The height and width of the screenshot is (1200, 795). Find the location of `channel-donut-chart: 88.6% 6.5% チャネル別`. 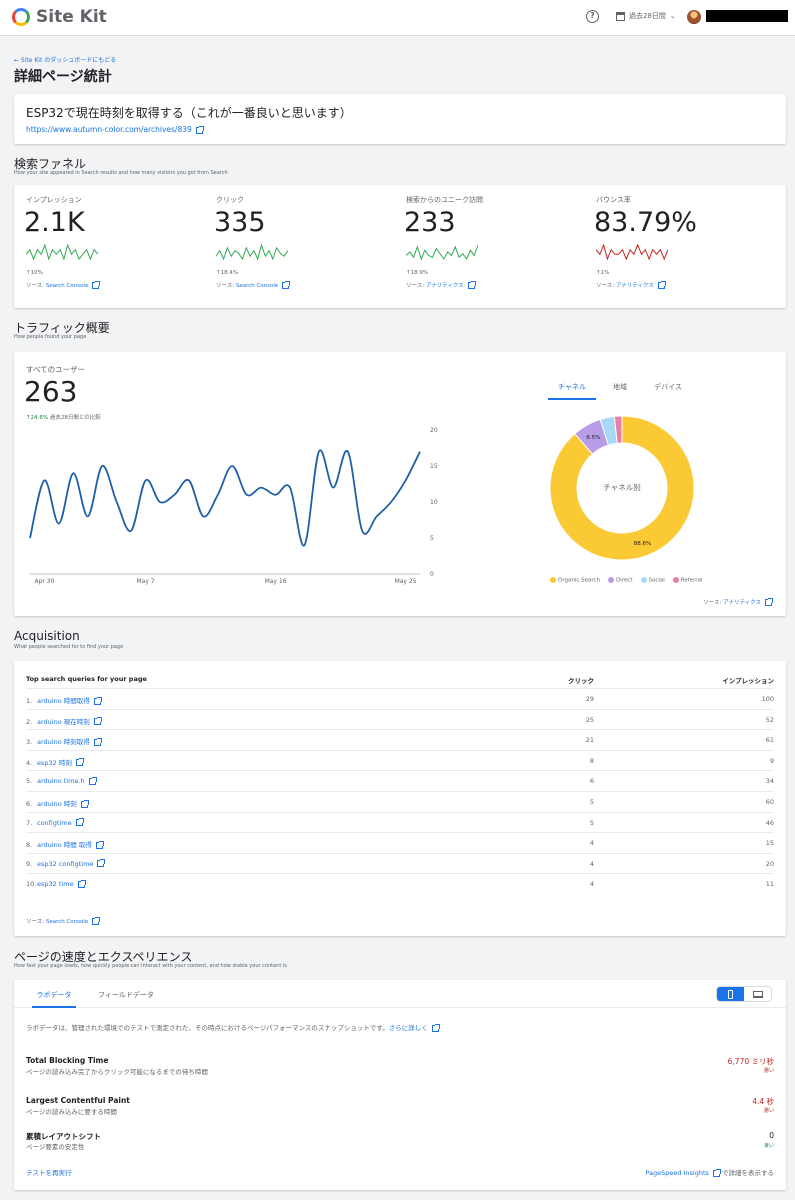

channel-donut-chart: 88.6% 6.5% チャネル別 is located at coordinates (622, 488).